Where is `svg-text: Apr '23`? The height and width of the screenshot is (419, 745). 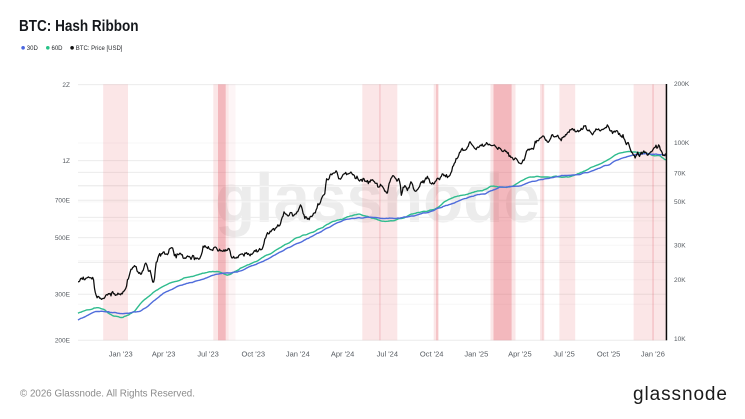 svg-text: Apr '23 is located at coordinates (164, 354).